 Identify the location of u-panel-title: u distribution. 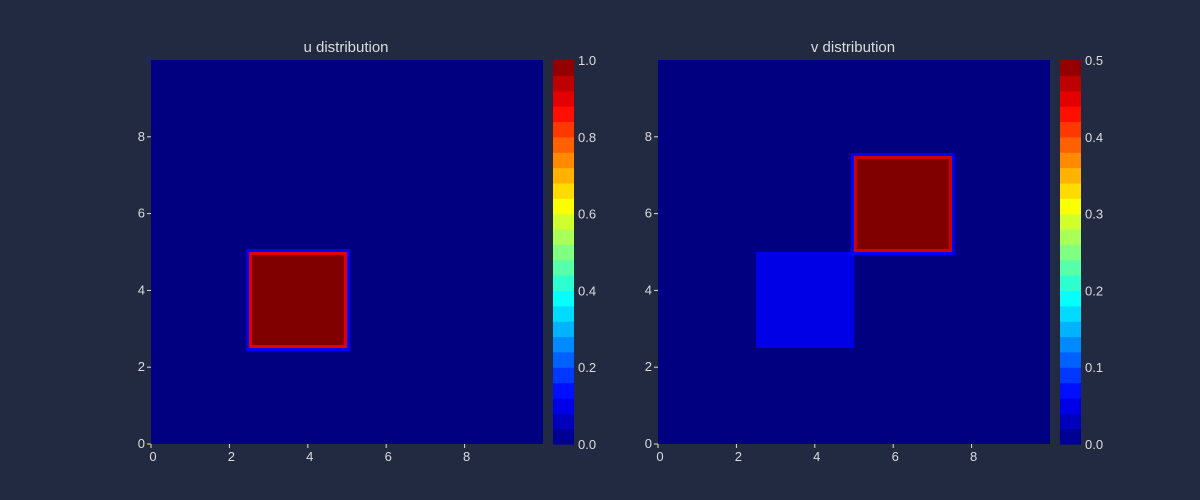
(345, 47).